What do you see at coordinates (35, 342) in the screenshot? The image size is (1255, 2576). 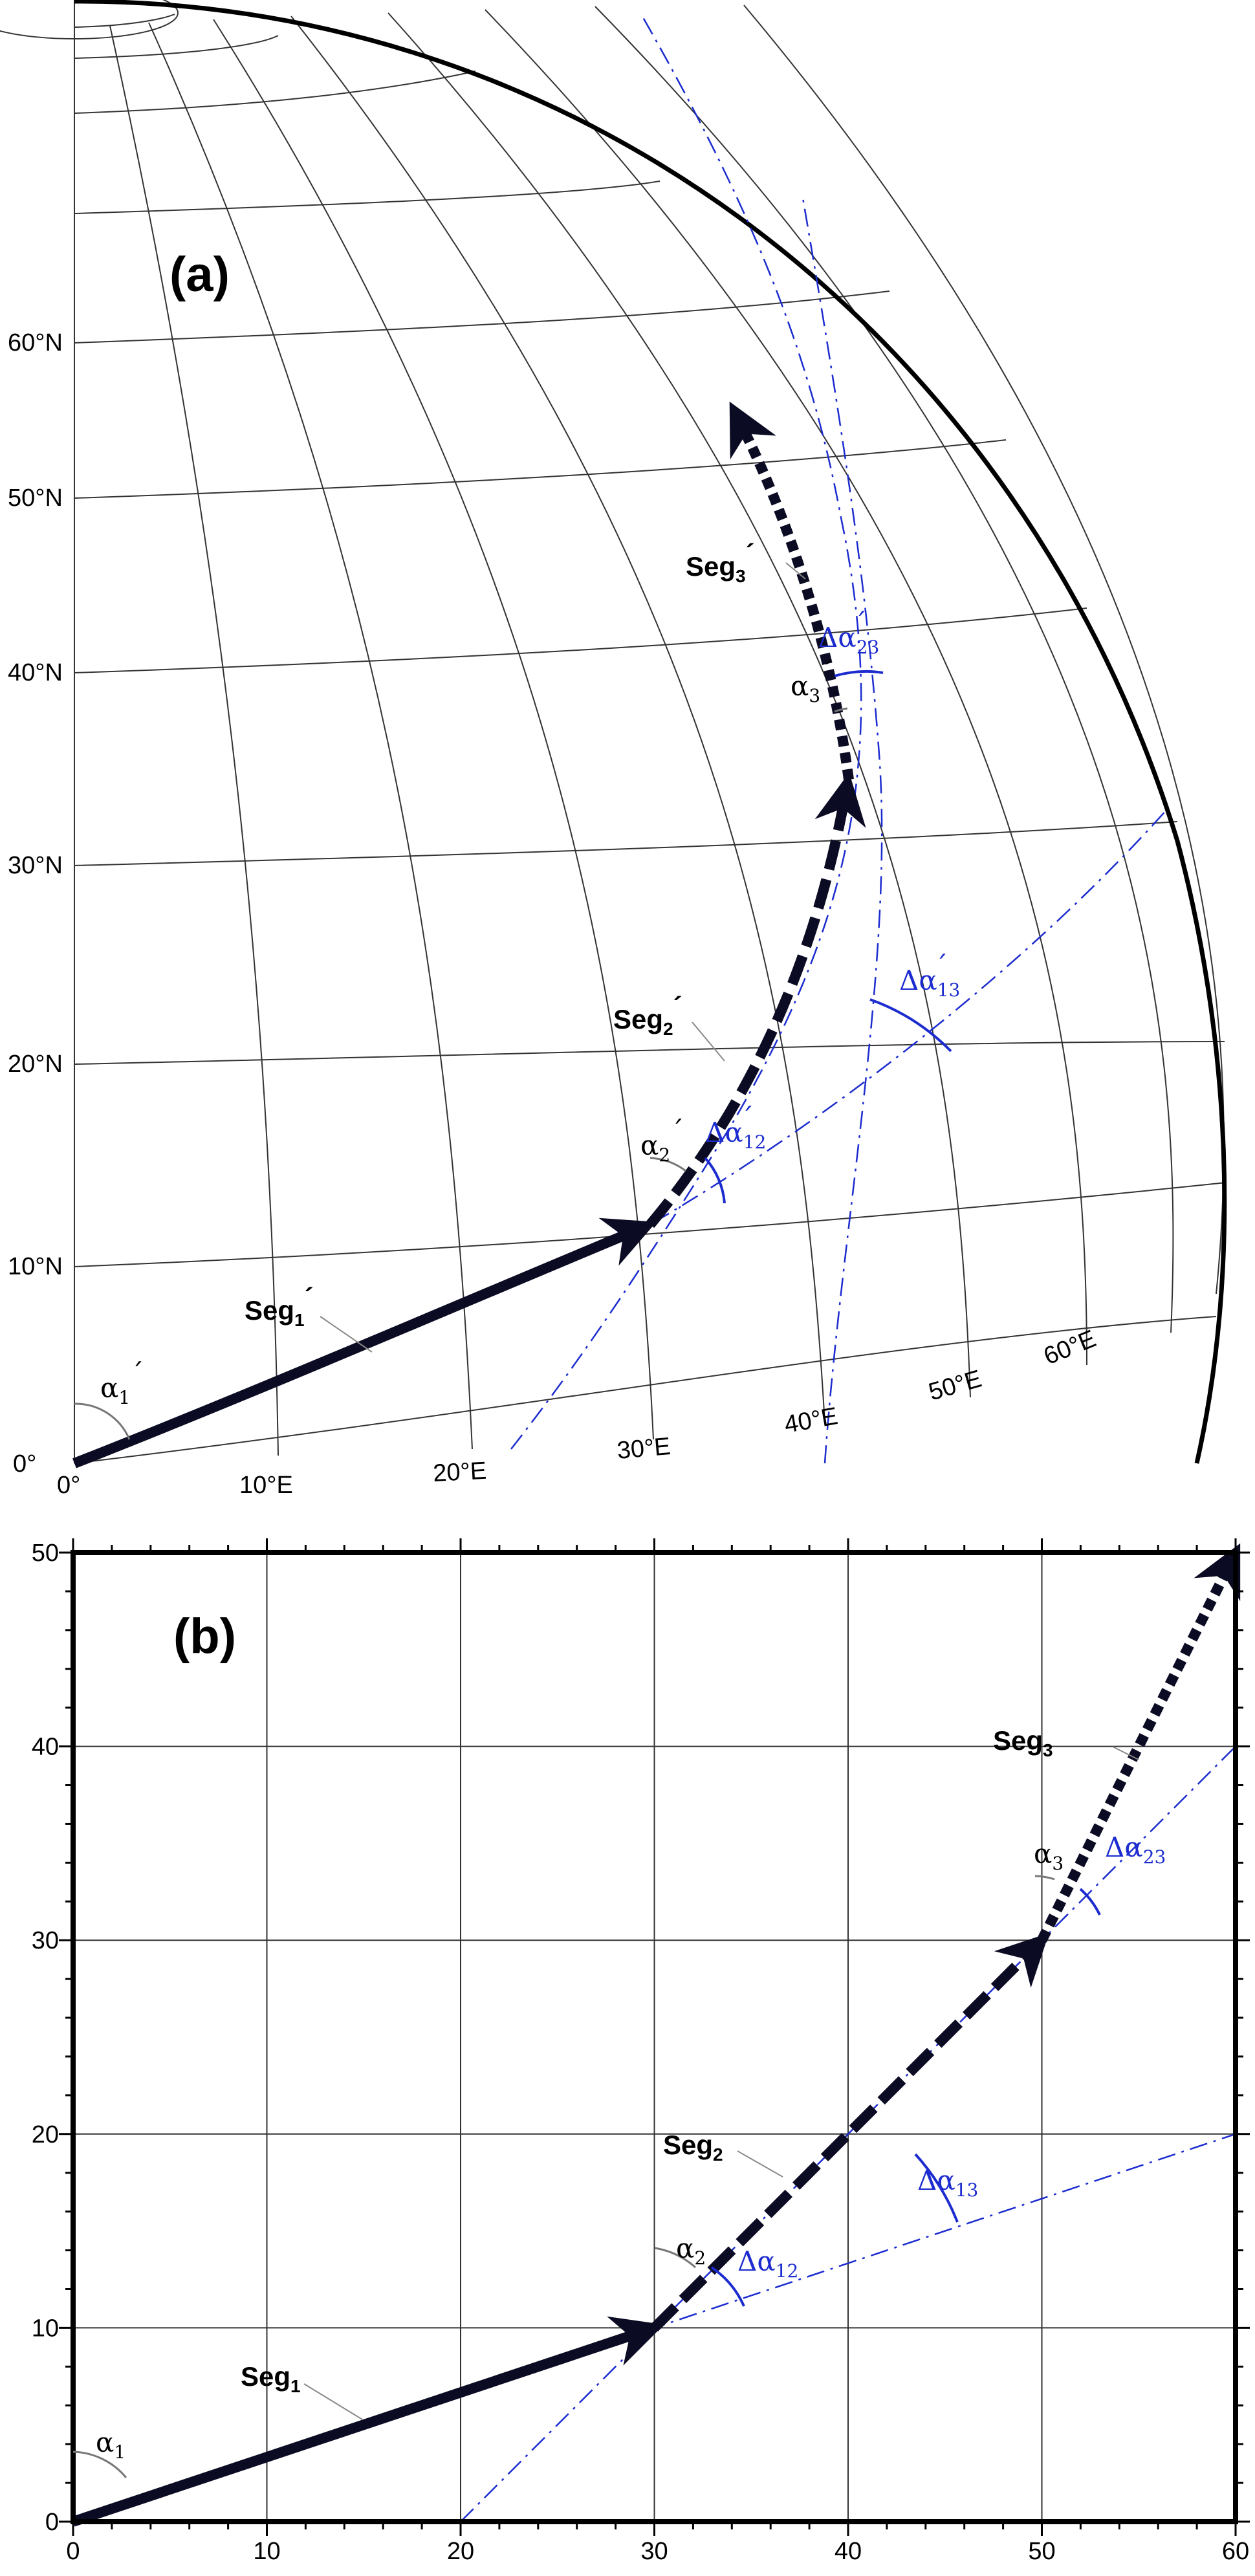 I see `lat-label-60: 60°N` at bounding box center [35, 342].